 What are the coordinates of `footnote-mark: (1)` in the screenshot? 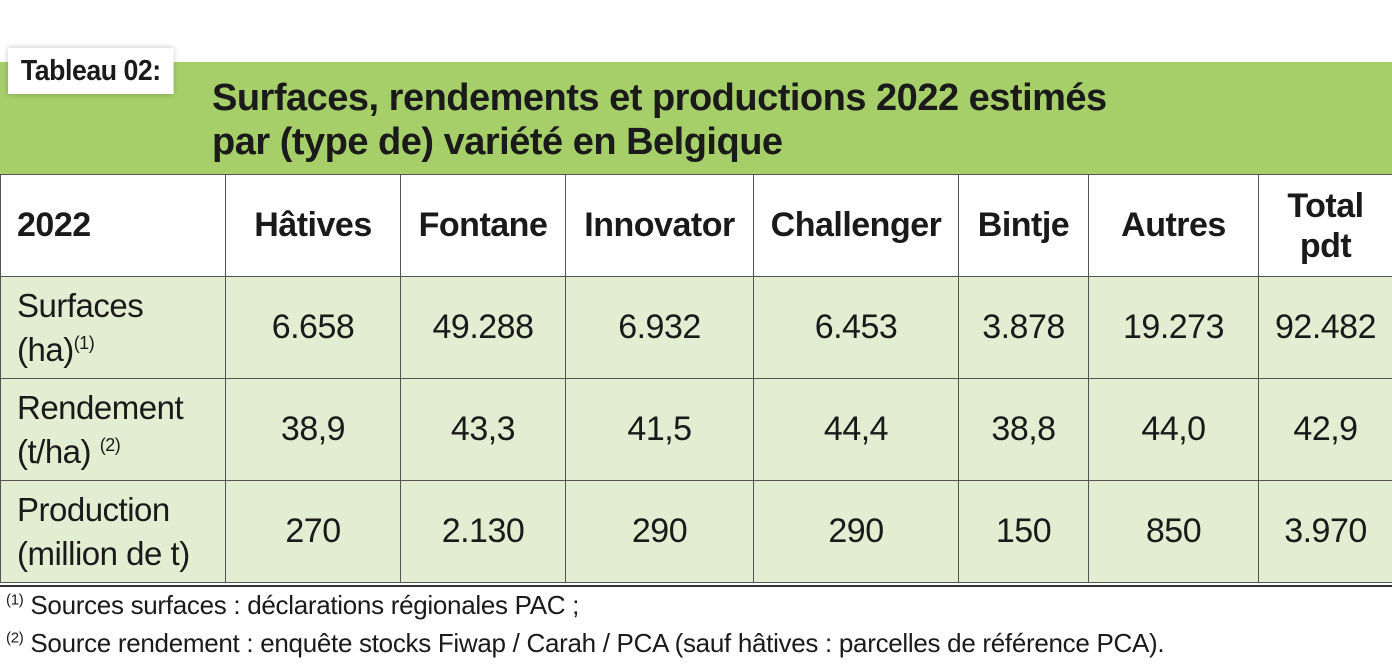 It's located at (15, 600).